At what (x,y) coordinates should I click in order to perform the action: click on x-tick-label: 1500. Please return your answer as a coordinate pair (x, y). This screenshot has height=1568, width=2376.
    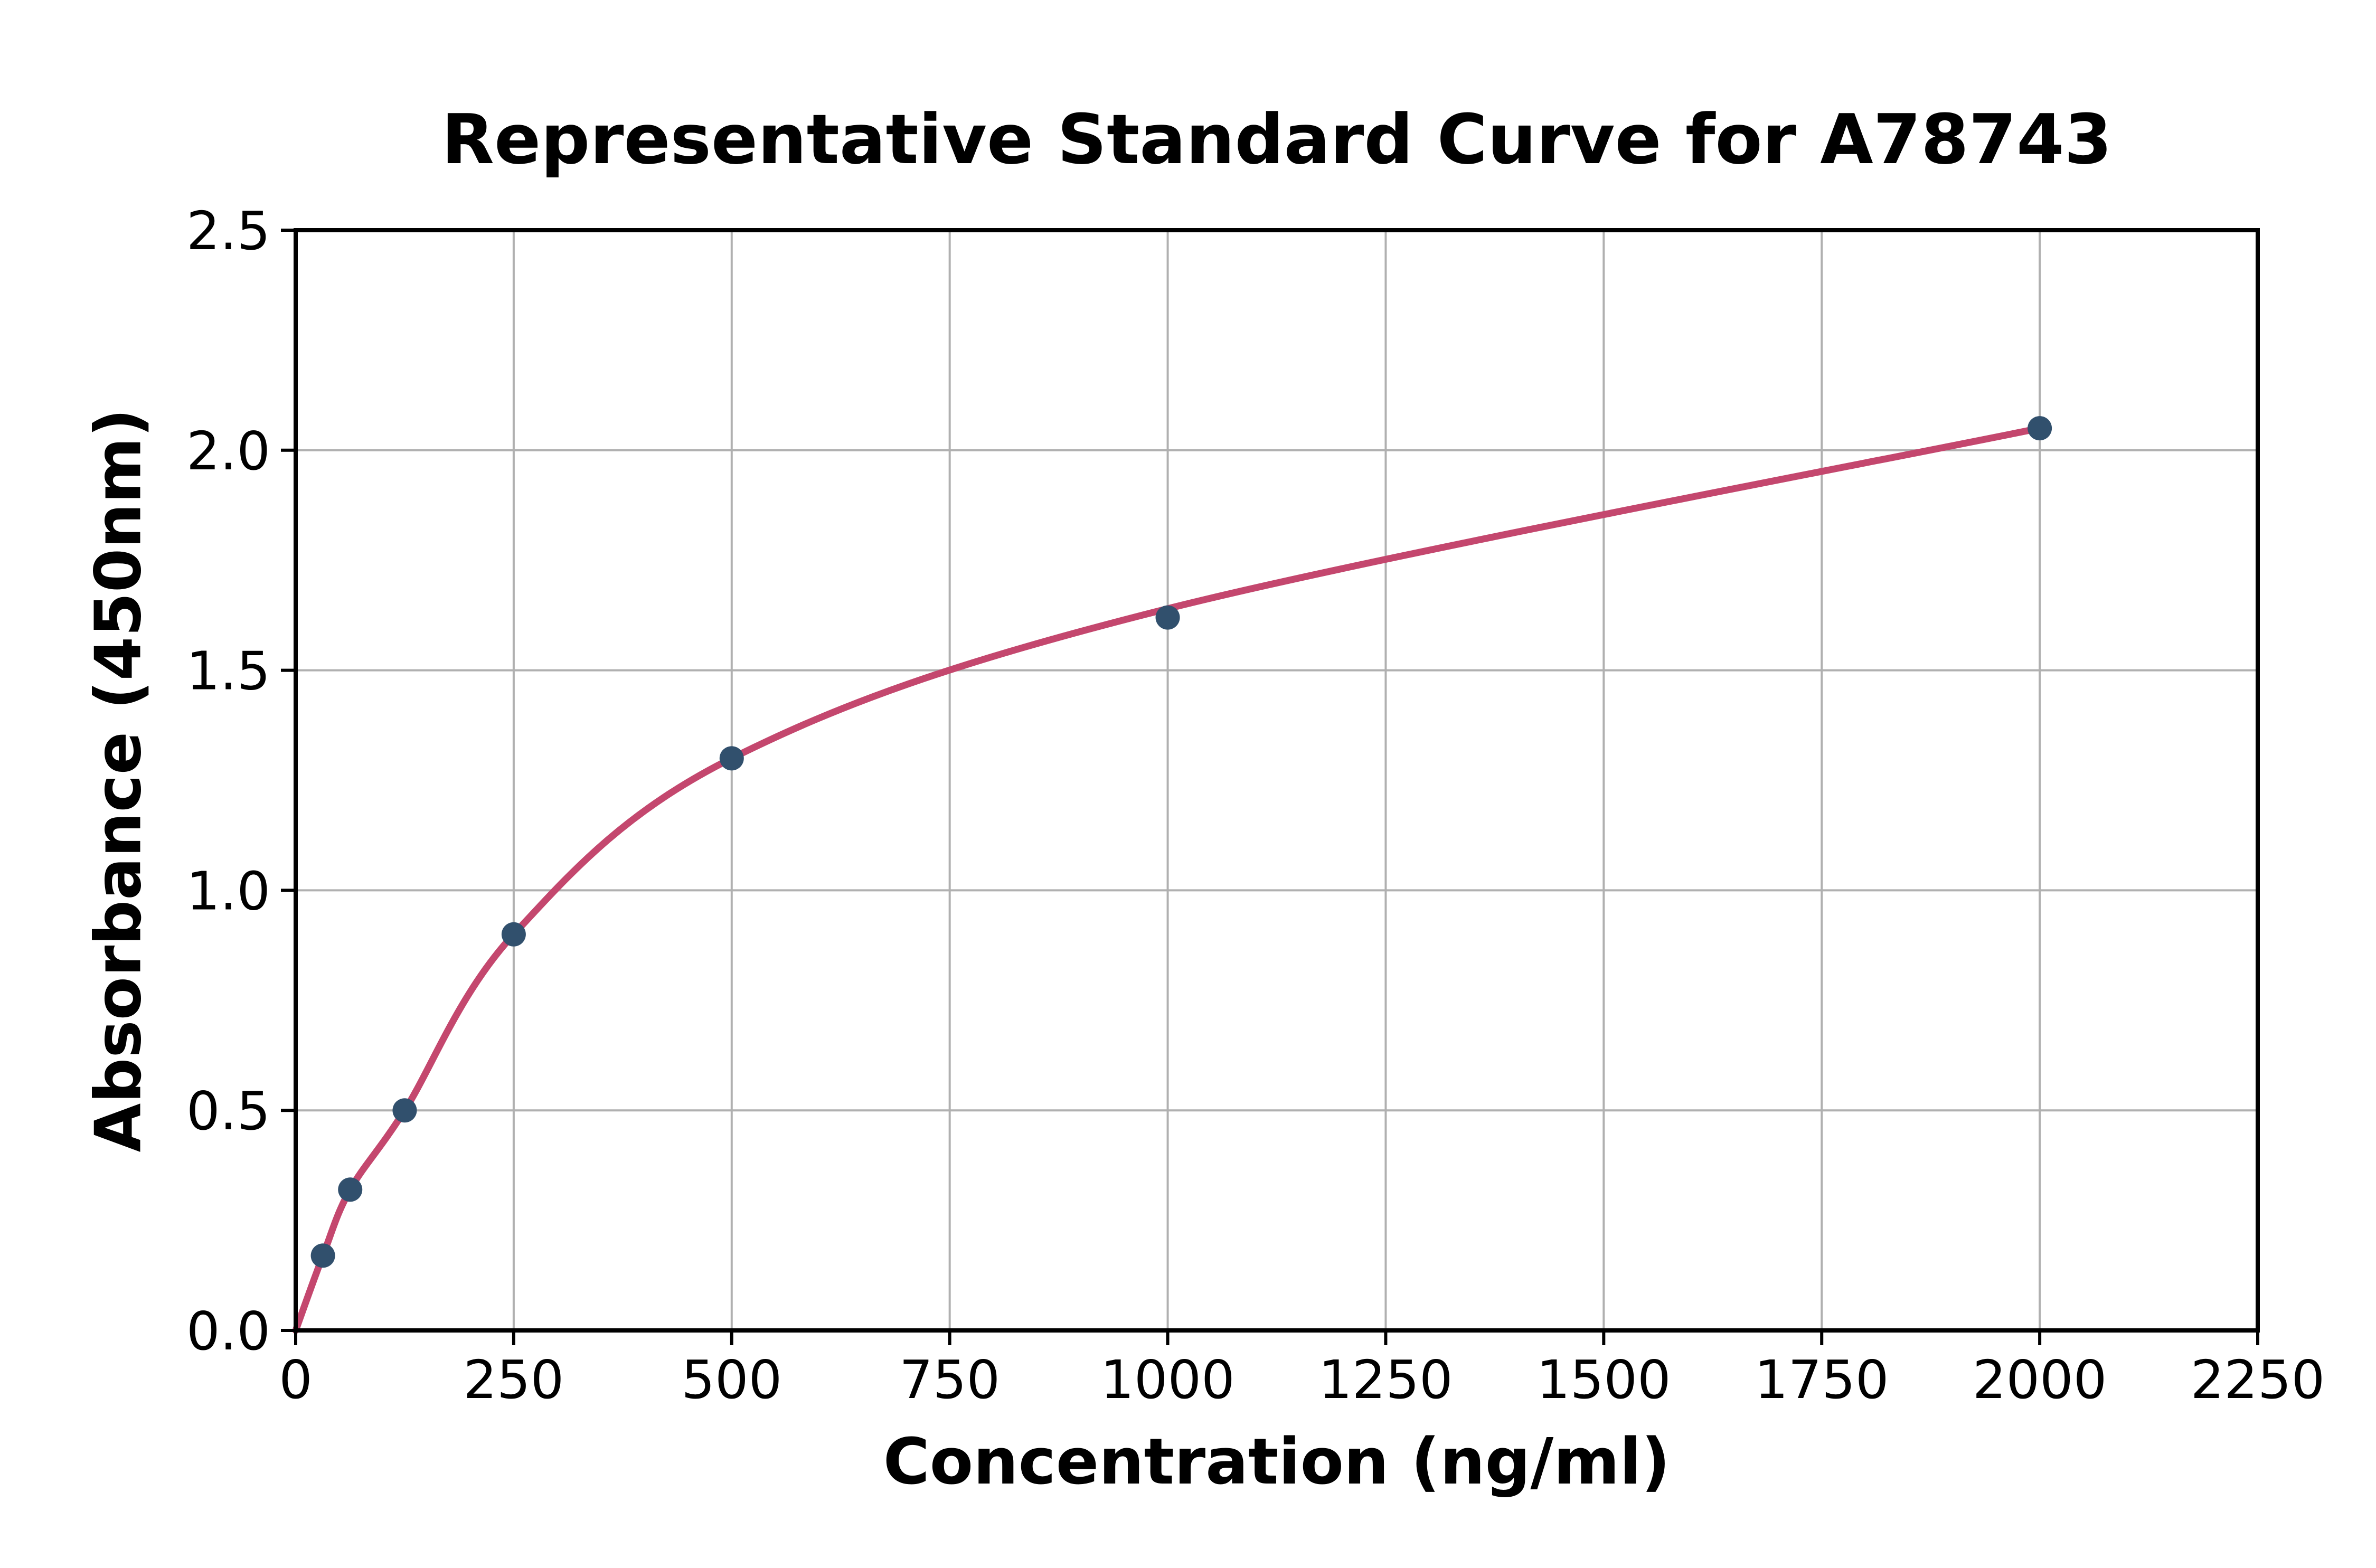
    Looking at the image, I should click on (1604, 1380).